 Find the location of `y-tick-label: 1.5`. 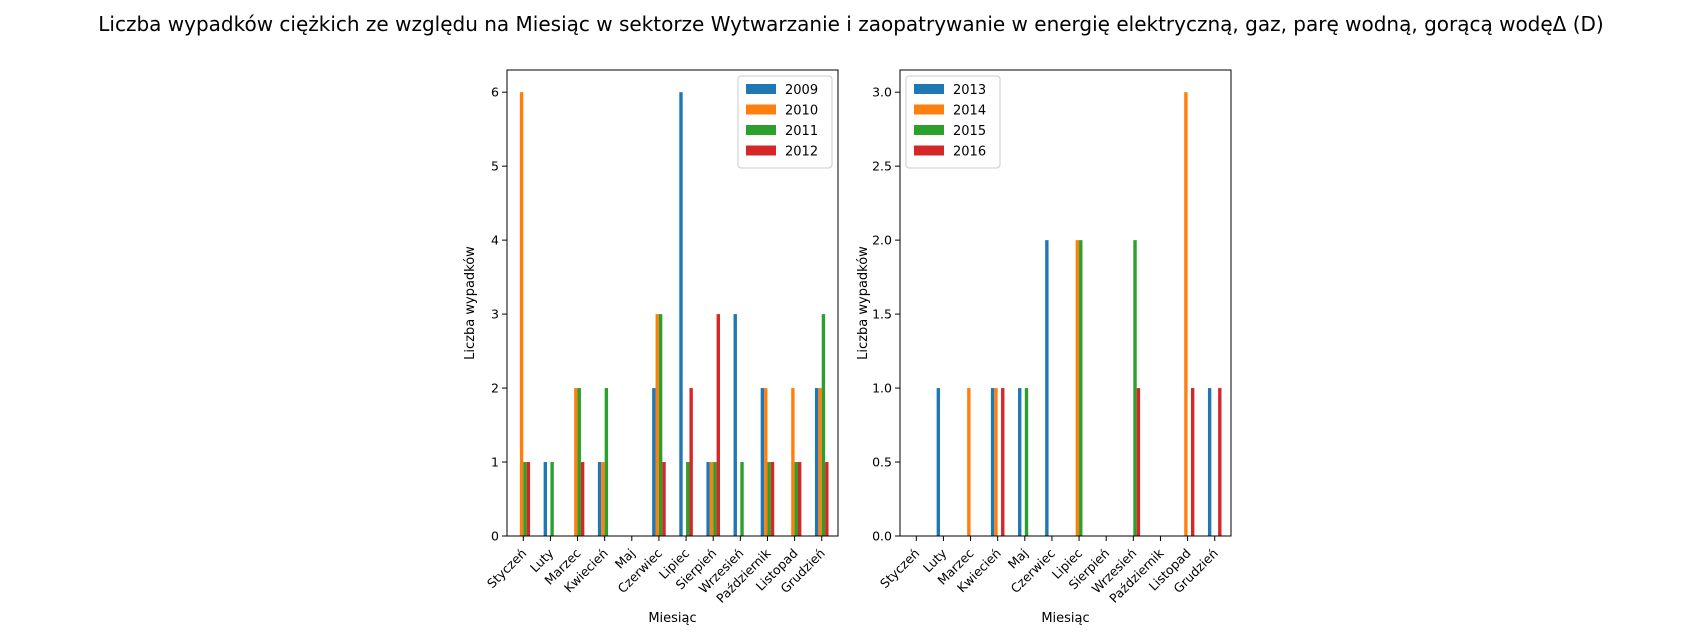

y-tick-label: 1.5 is located at coordinates (882, 314).